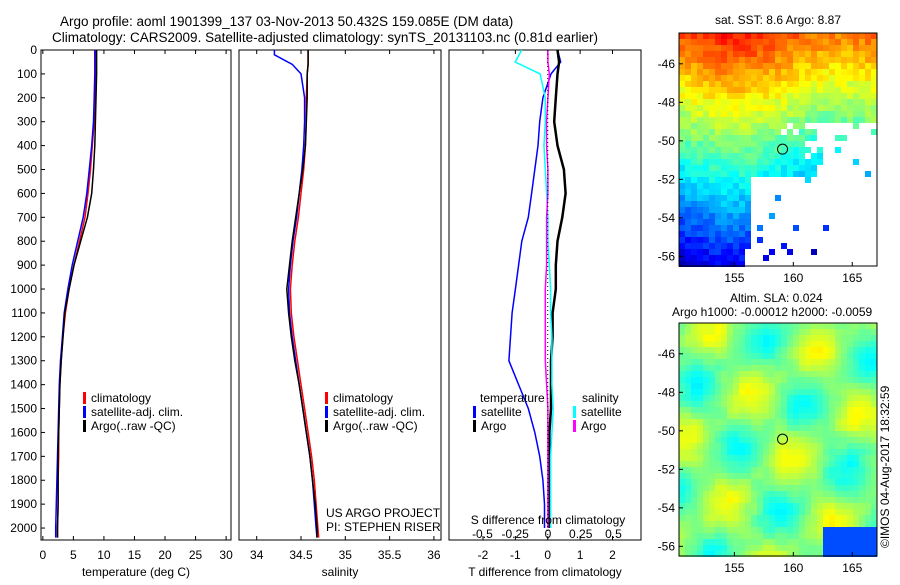 This screenshot has width=900, height=585. I want to click on depth-tick-label: 1300, so click(23, 361).